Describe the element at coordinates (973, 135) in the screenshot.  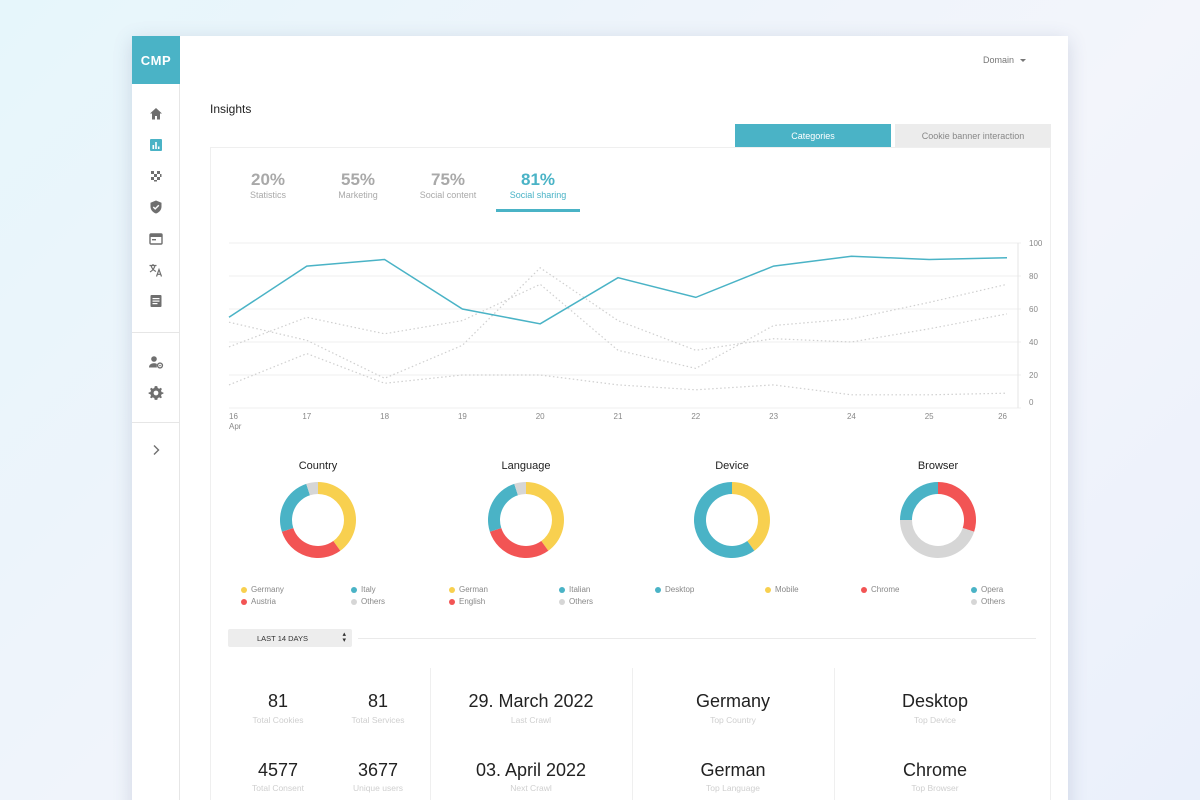
I see `cookie-banner-toggle: Cookie banner interaction` at that location.